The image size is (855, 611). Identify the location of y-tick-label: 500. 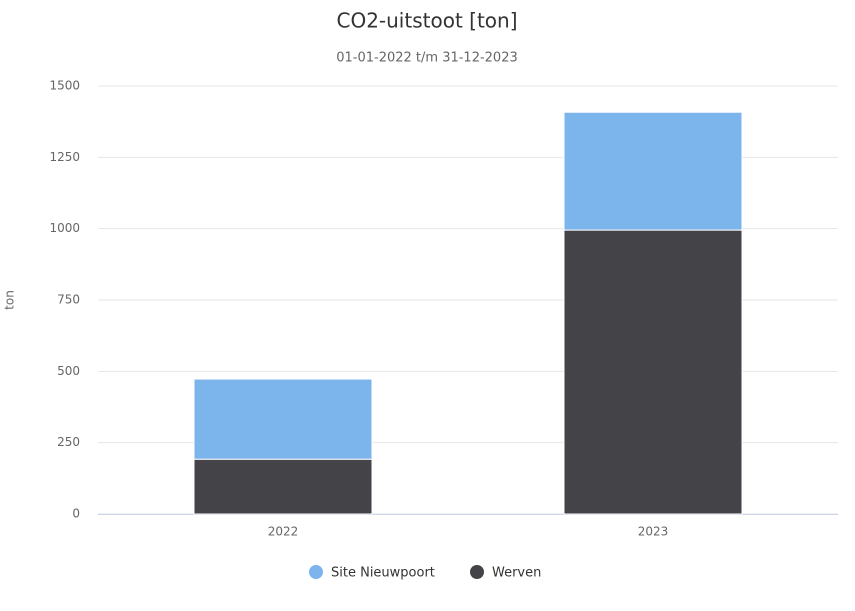
(68, 371).